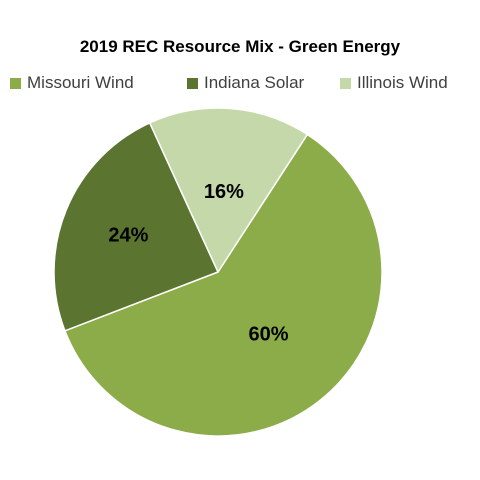 The height and width of the screenshot is (480, 480). Describe the element at coordinates (240, 46) in the screenshot. I see `chart-title: 2019 REC Resource Mix - Green Energy` at that location.